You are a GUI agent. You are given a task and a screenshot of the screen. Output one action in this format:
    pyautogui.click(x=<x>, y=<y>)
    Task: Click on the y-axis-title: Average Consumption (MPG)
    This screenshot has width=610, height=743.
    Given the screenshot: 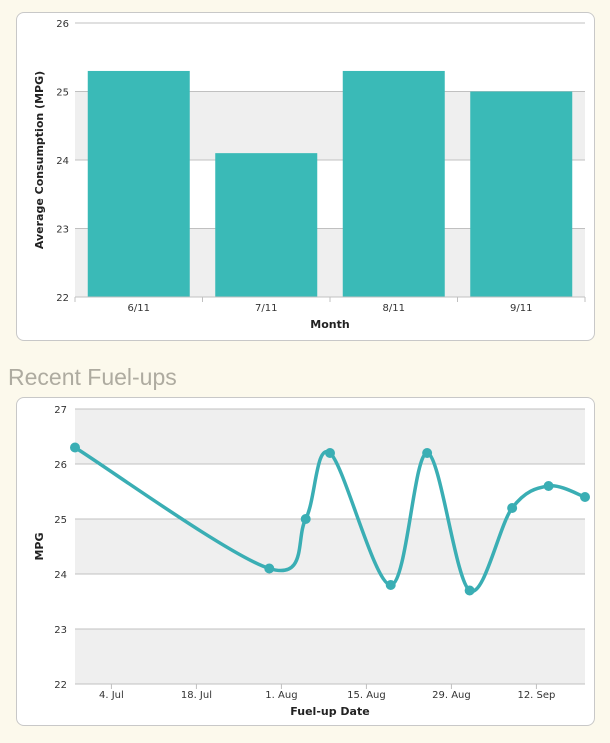 What is the action you would take?
    pyautogui.click(x=39, y=160)
    